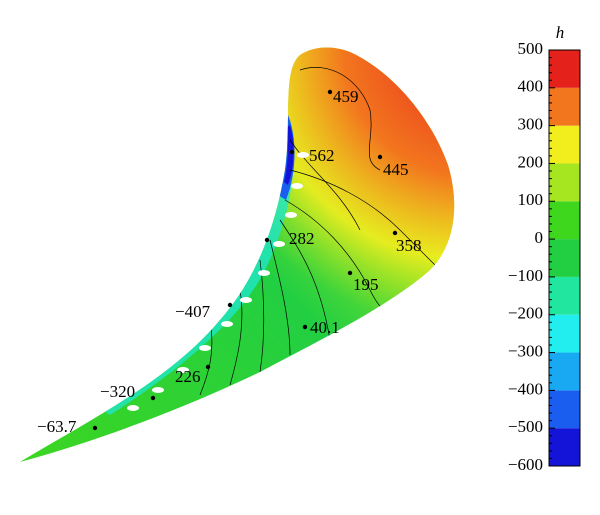  Describe the element at coordinates (188, 376) in the screenshot. I see `probe-label: 226` at that location.